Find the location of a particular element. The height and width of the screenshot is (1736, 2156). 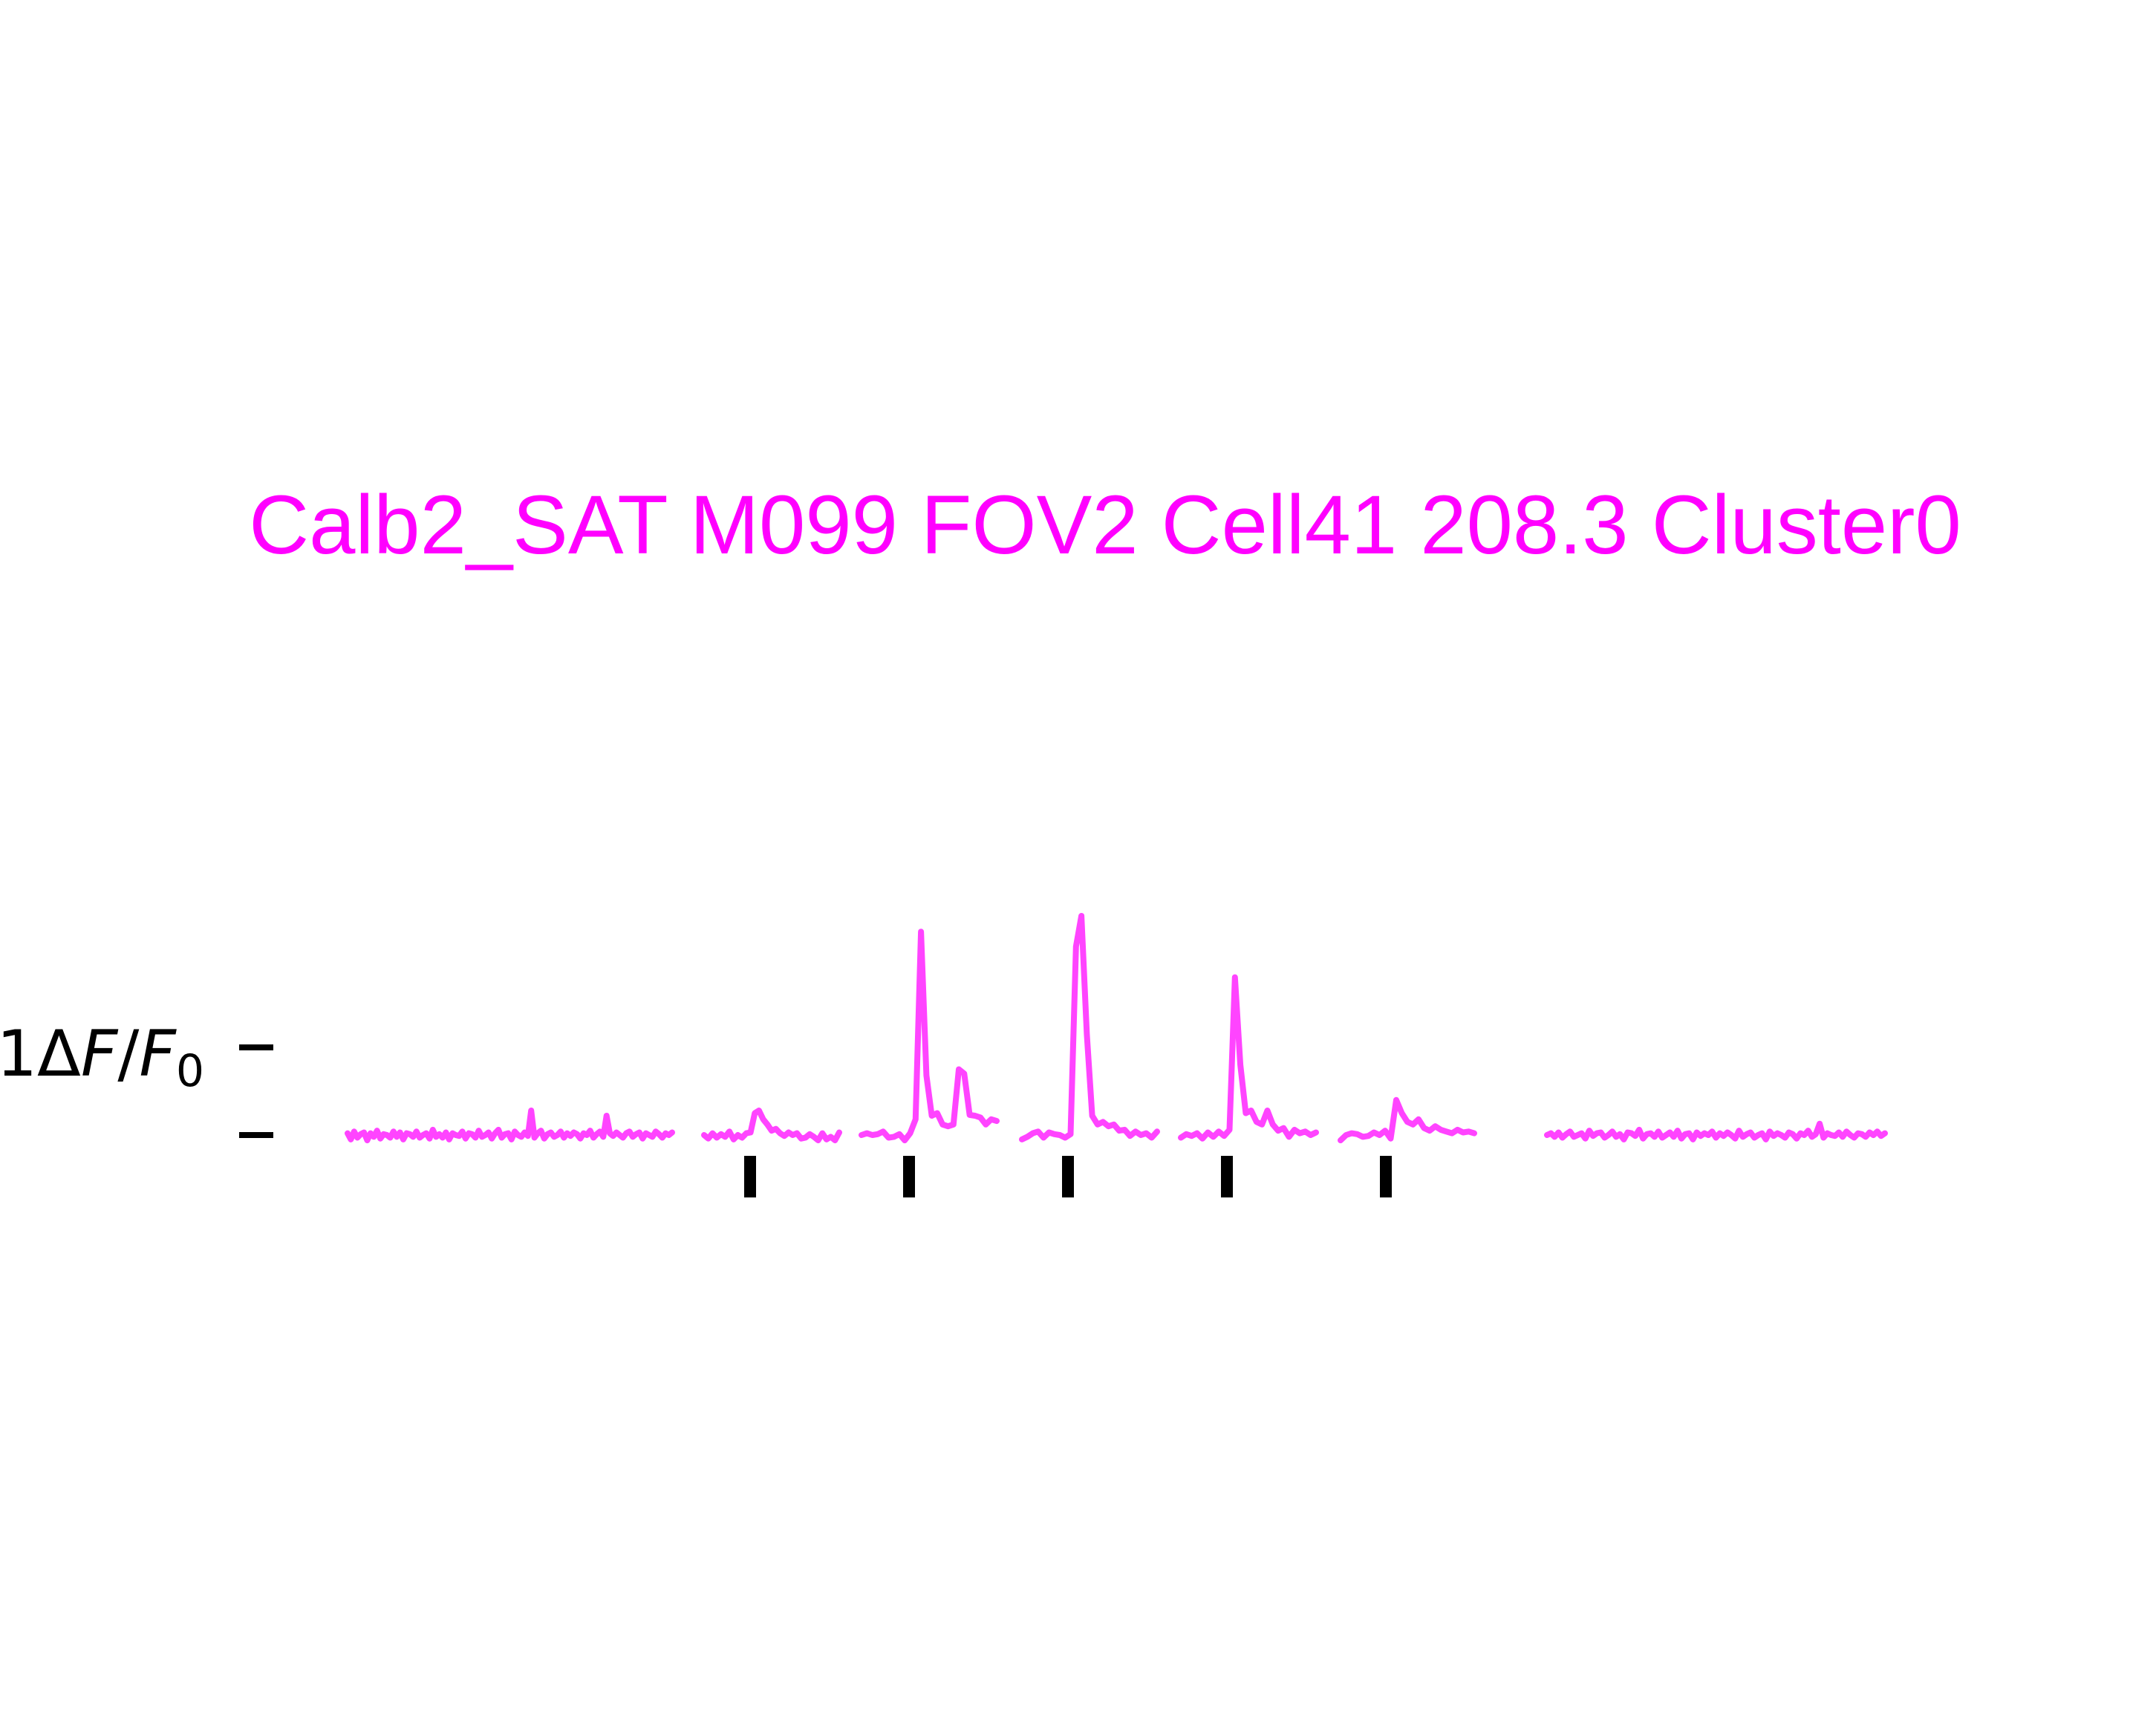

stimulus-markers is located at coordinates (1068, 1176).